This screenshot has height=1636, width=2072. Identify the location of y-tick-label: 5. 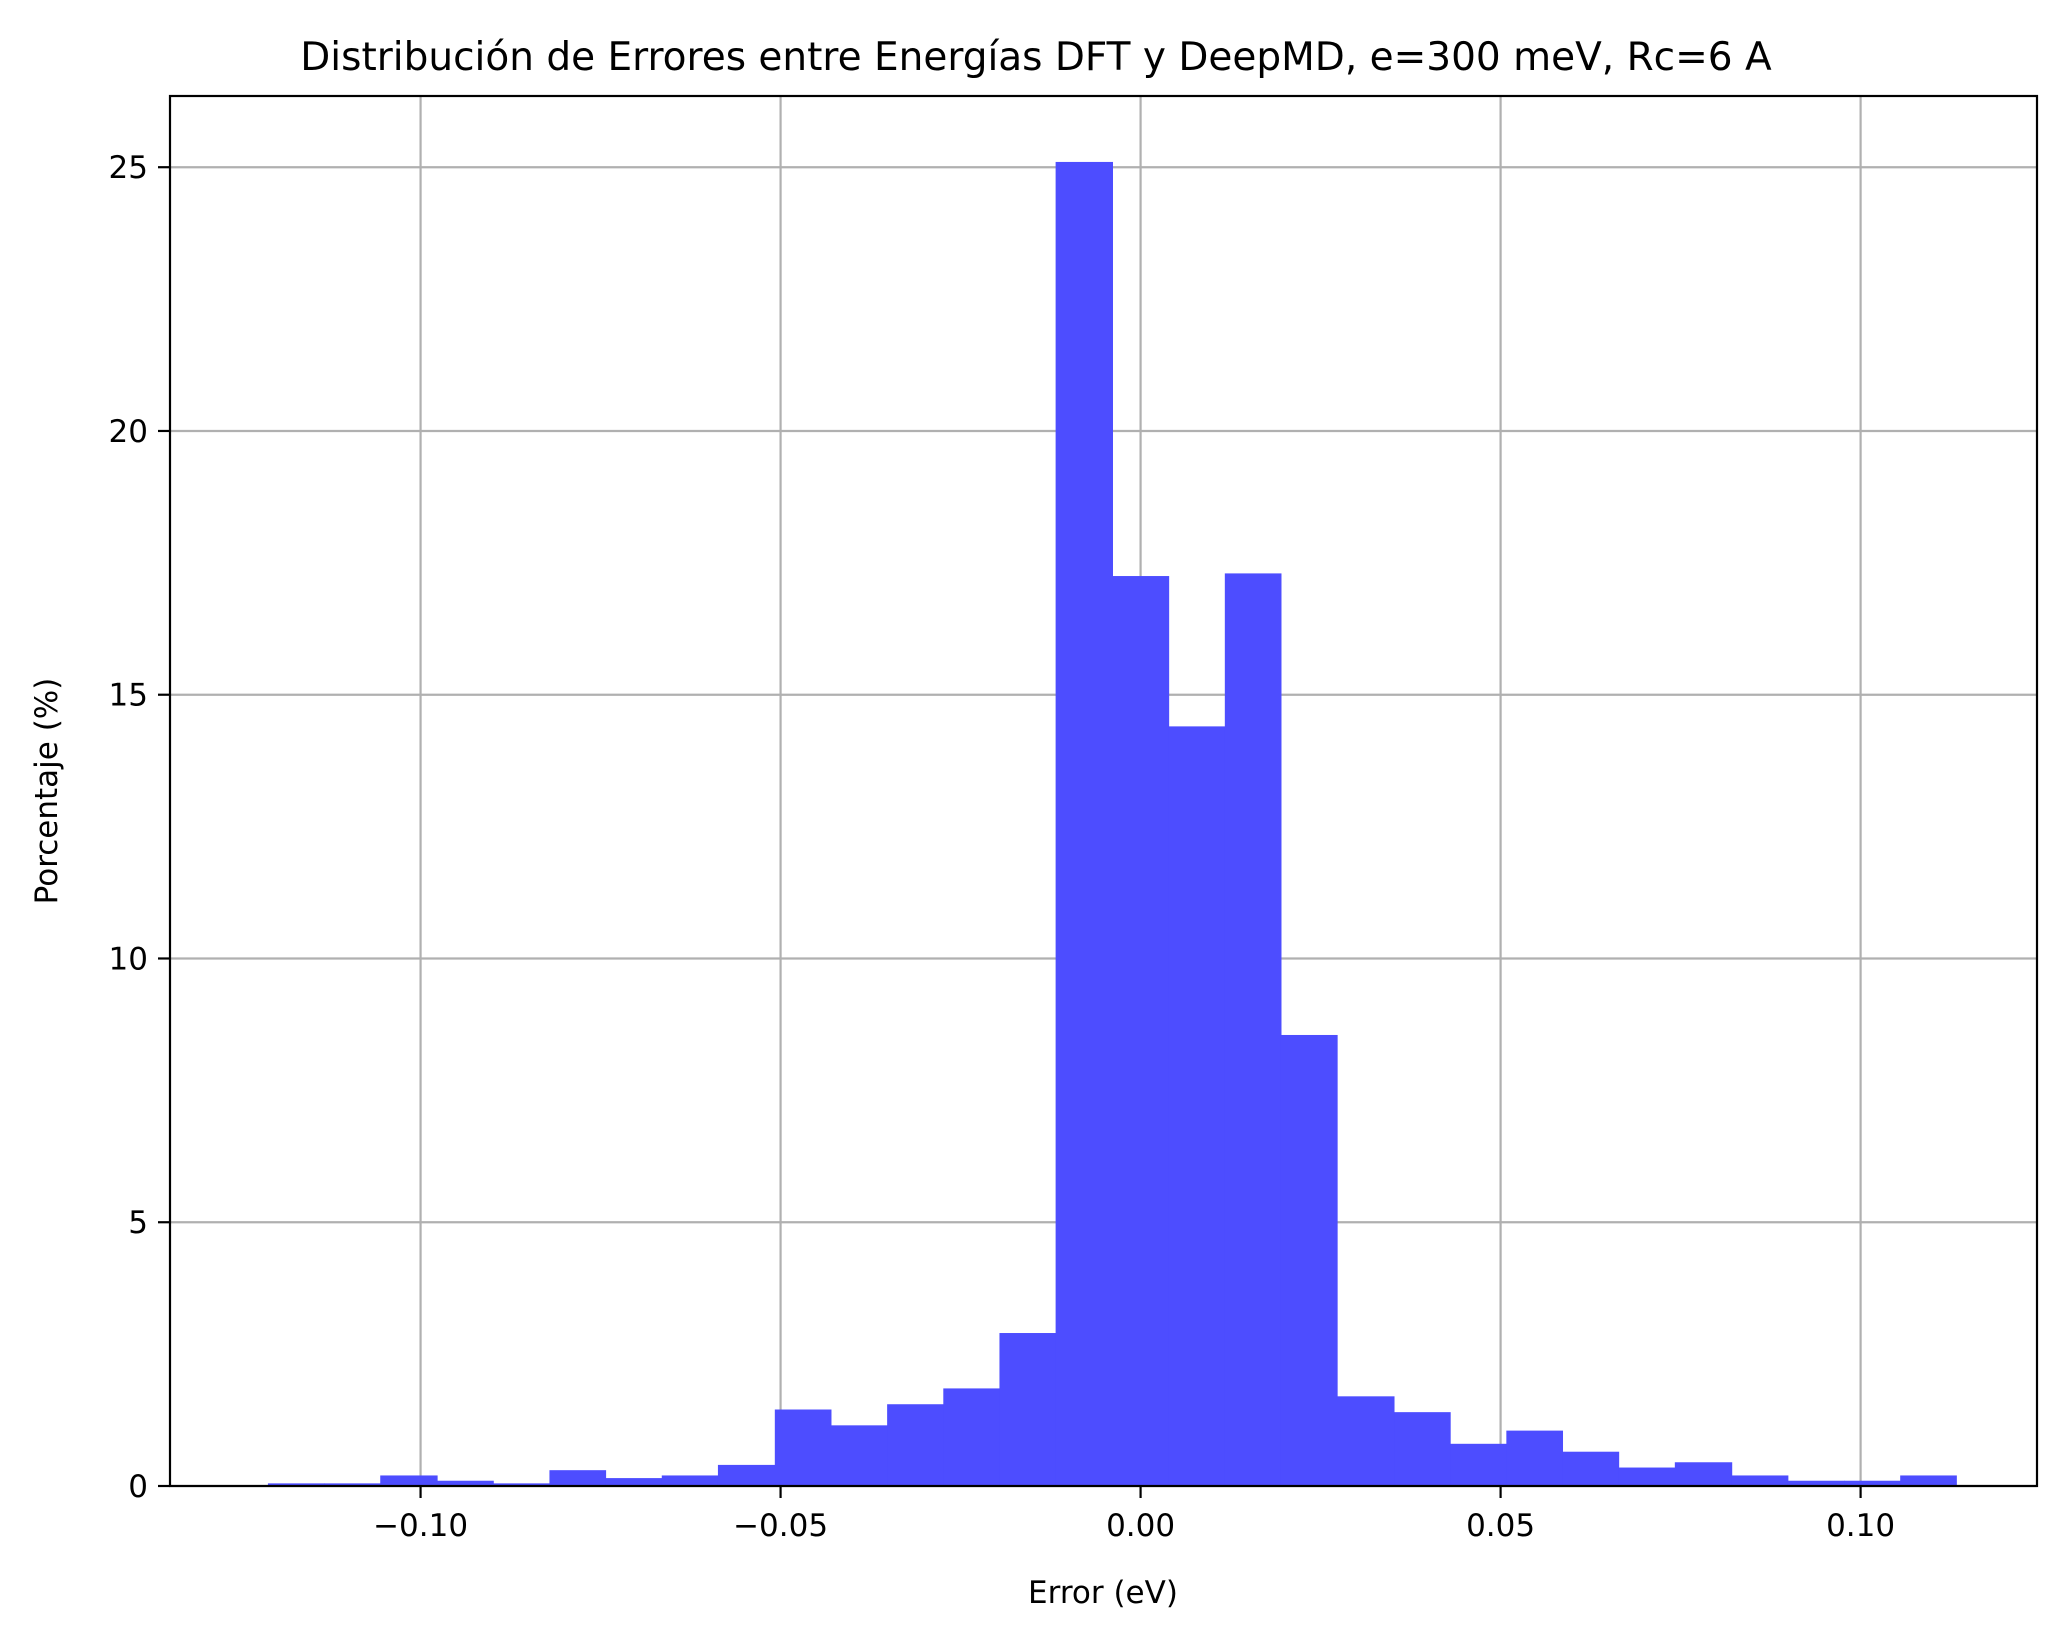
(138, 1223).